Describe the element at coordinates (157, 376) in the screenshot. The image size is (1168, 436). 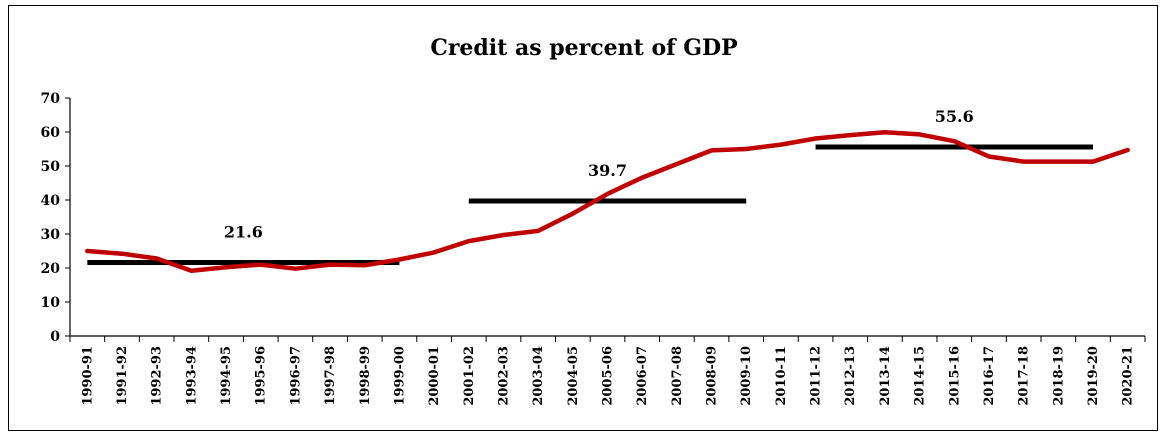
I see `x-tick-label: 1992-93` at that location.